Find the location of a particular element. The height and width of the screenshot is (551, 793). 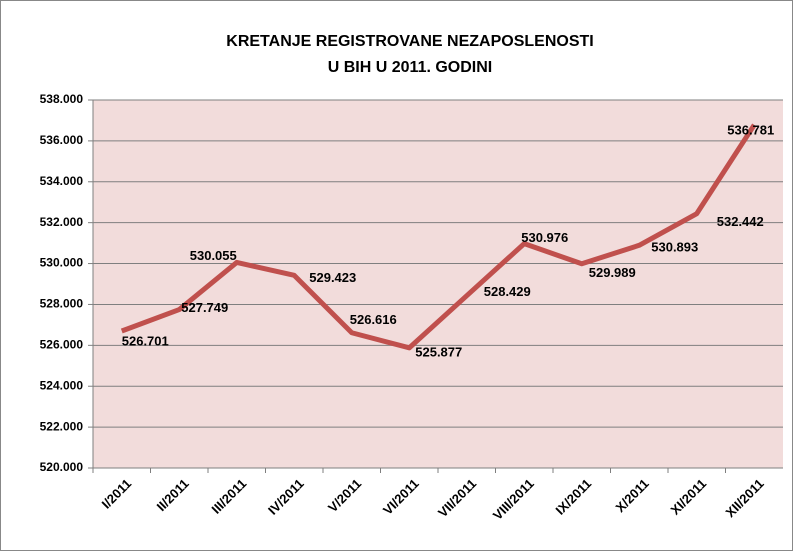

y-tick-label: 530.000 is located at coordinates (62, 263).